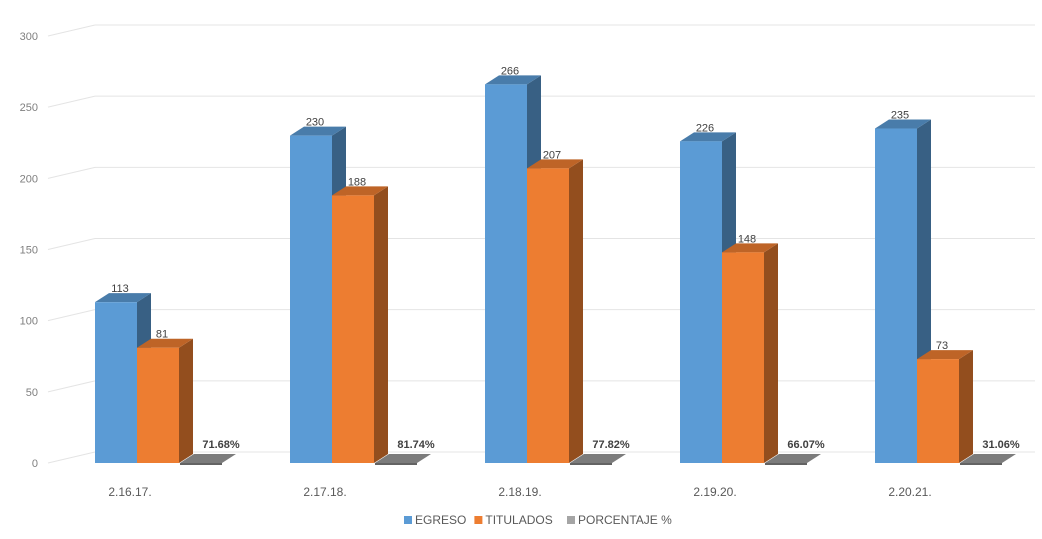 The width and height of the screenshot is (1042, 539). I want to click on legend-item: PORCENTAJE %, so click(619, 520).